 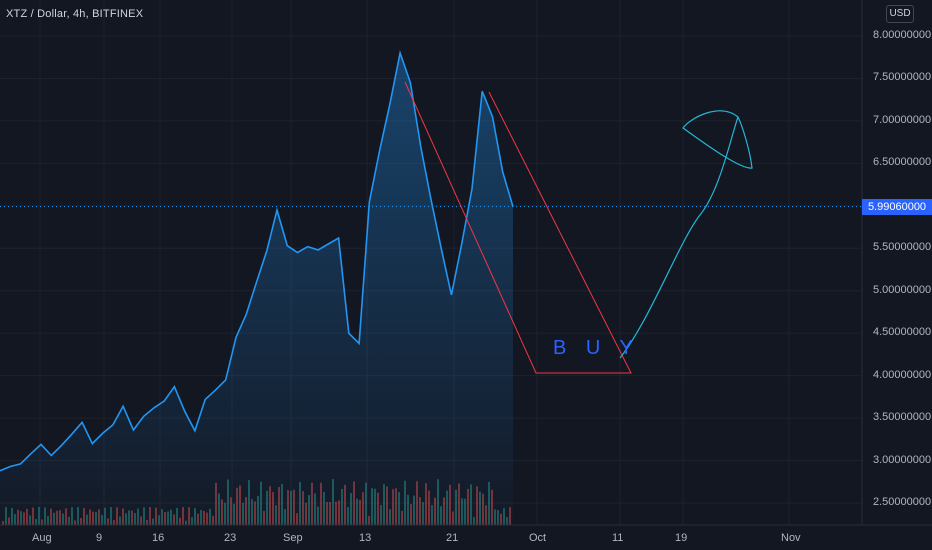 What do you see at coordinates (902, 417) in the screenshot?
I see `y-tick-label: 3.50000000` at bounding box center [902, 417].